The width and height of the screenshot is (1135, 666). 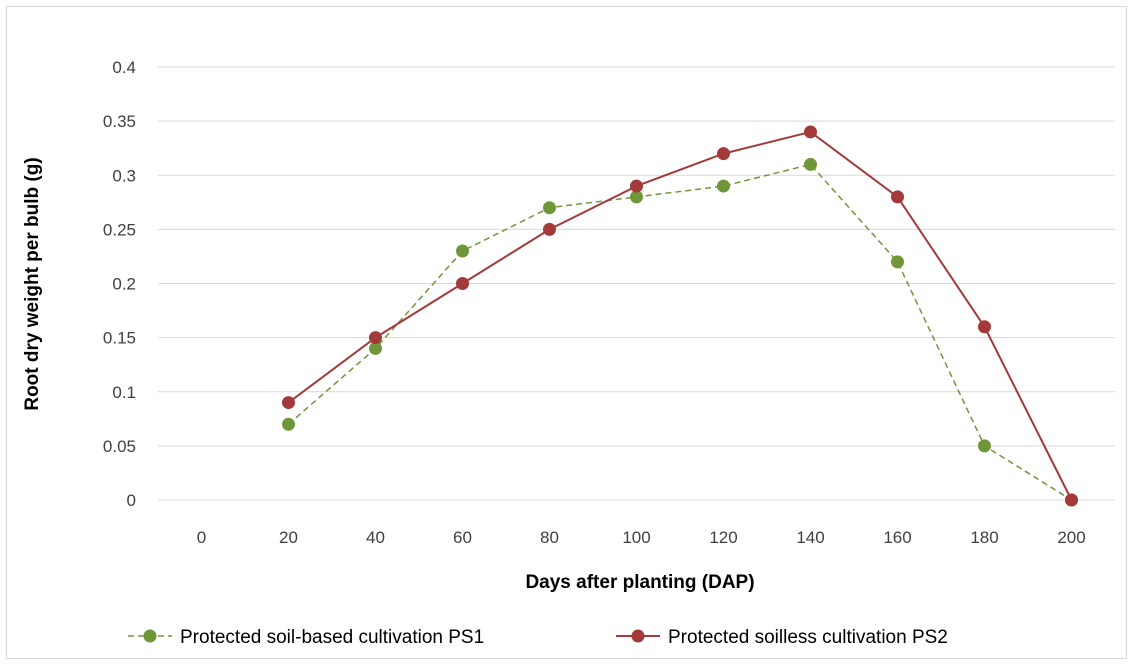 I want to click on legend-label-1: Protected soil-based cultivation PS1, so click(x=332, y=637).